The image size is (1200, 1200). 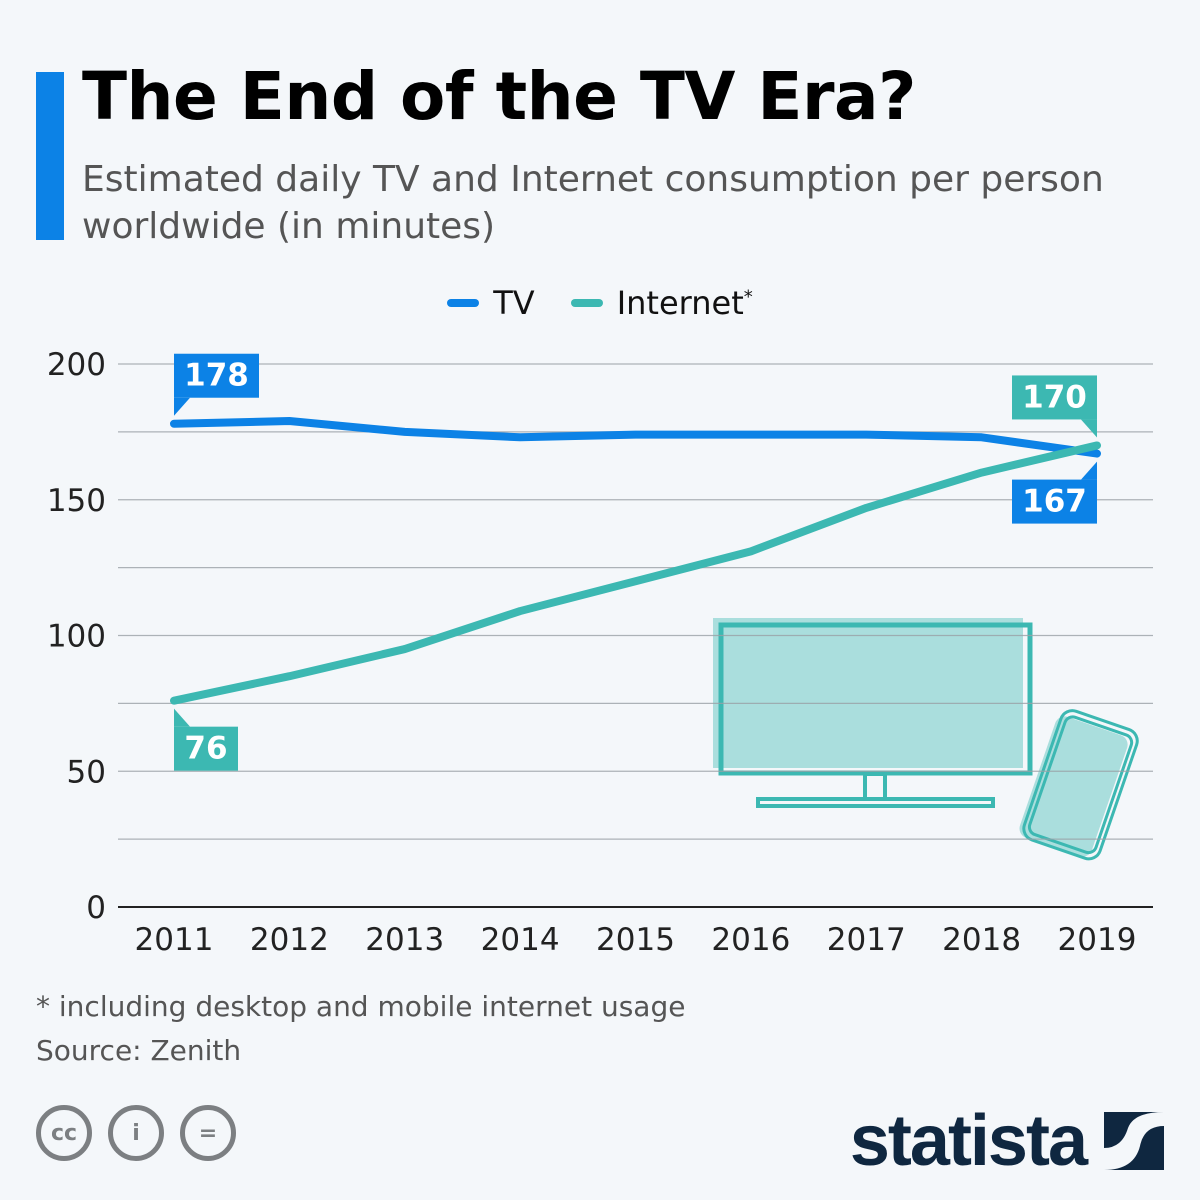 What do you see at coordinates (289, 940) in the screenshot?
I see `x-tick-label: 2012` at bounding box center [289, 940].